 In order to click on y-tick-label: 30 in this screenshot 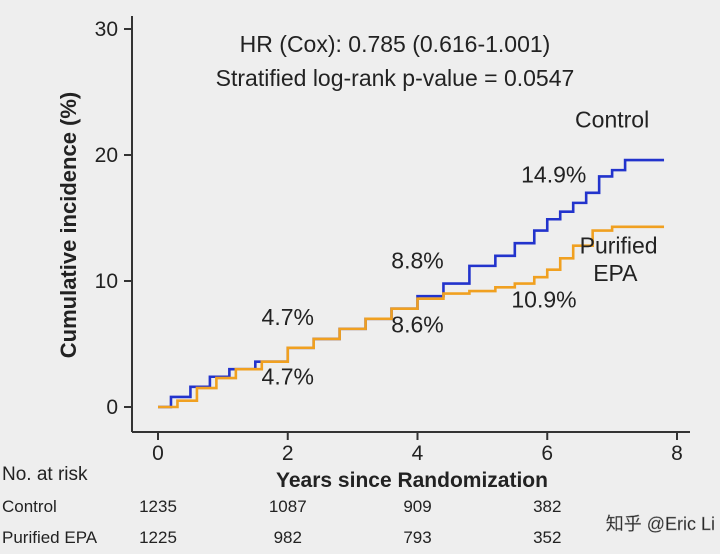, I will do `click(106, 29)`.